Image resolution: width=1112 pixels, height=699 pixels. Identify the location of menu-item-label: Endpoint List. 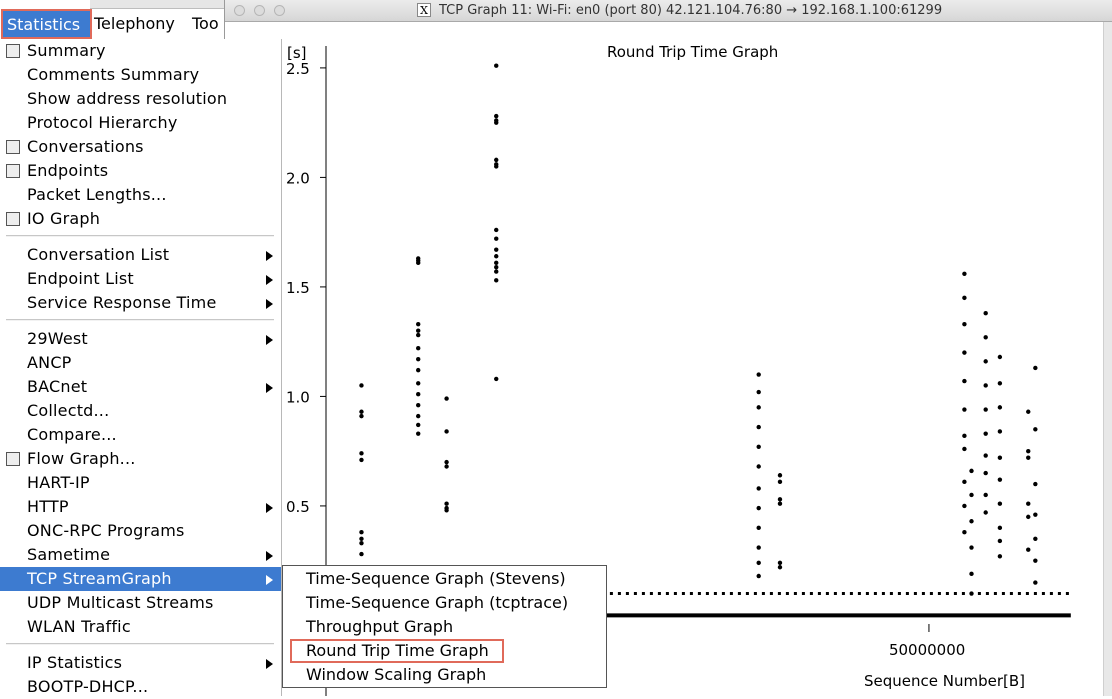
(80, 278).